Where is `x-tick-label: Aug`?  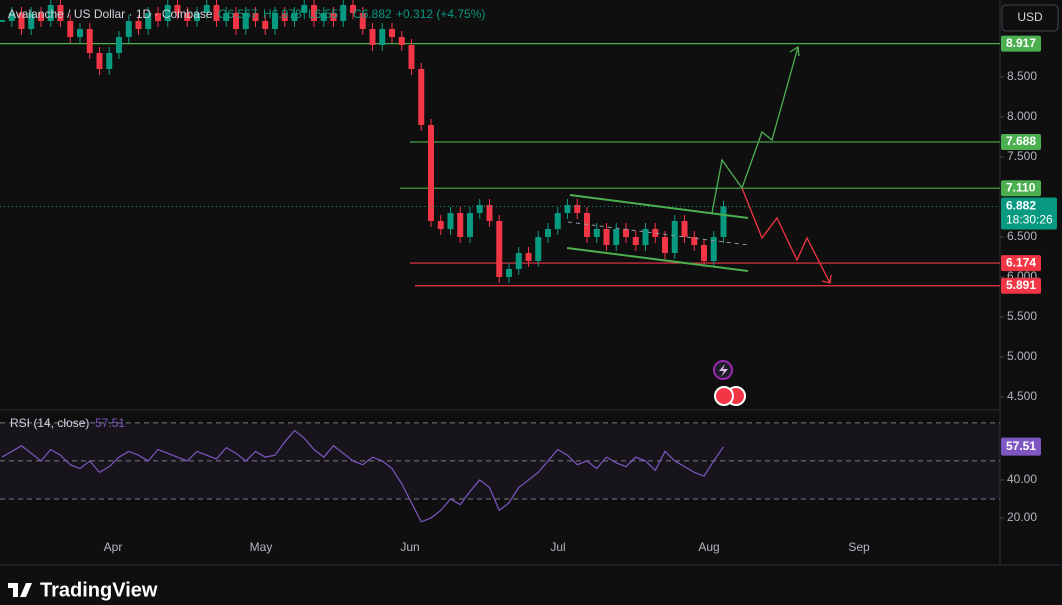
x-tick-label: Aug is located at coordinates (708, 547).